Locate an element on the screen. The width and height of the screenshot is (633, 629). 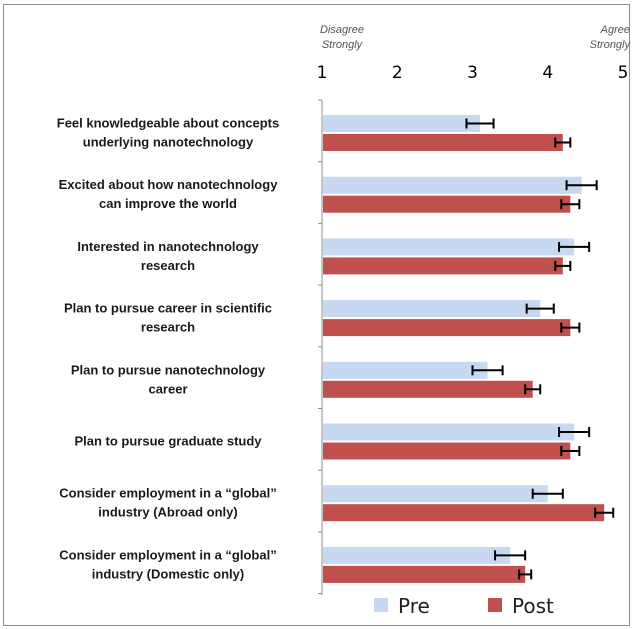
x-tick-label-3: 3 is located at coordinates (472, 73).